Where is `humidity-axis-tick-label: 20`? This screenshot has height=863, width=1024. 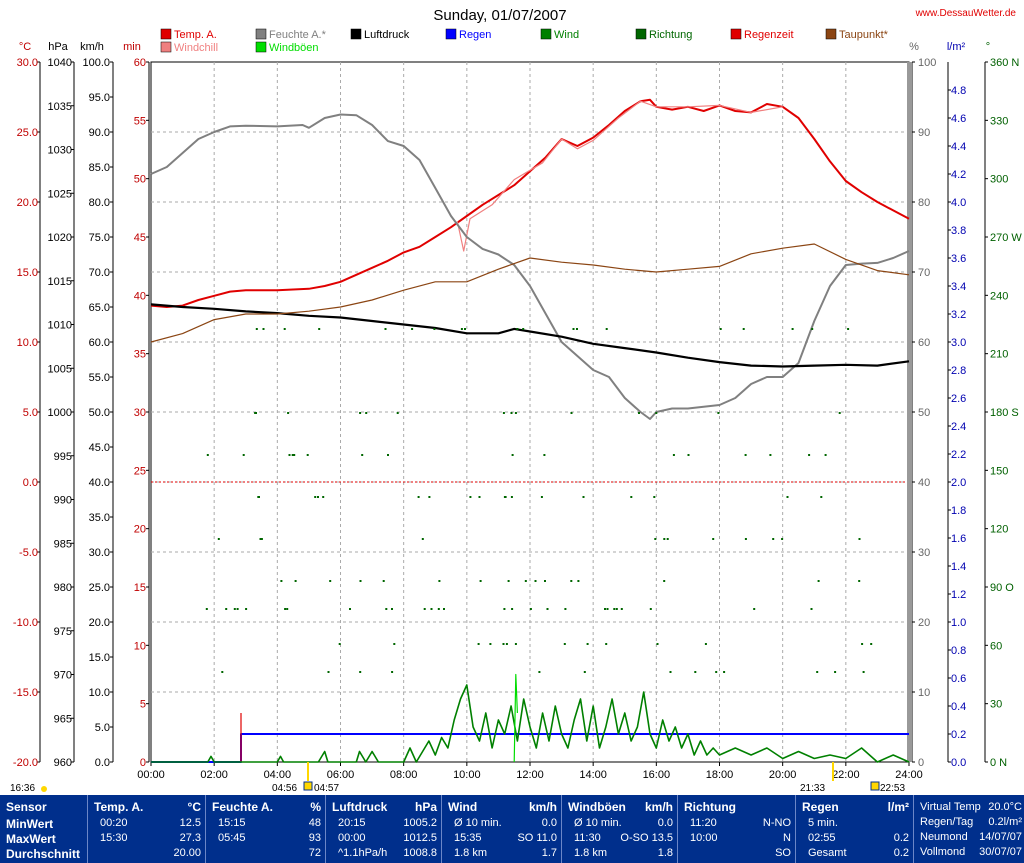 humidity-axis-tick-label: 20 is located at coordinates (924, 623).